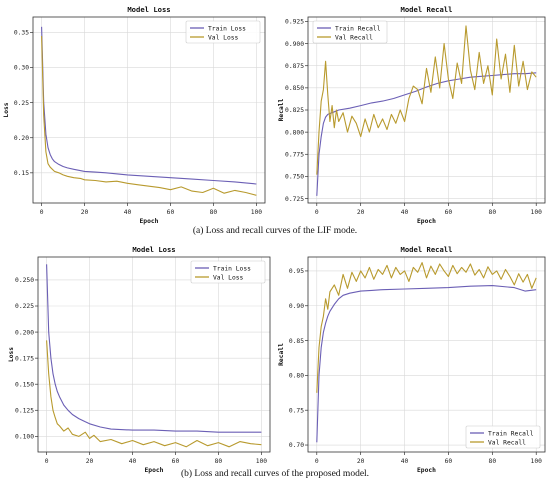 The image size is (550, 486). Describe the element at coordinates (296, 271) in the screenshot. I see `y-tick-label: 0.95` at that location.